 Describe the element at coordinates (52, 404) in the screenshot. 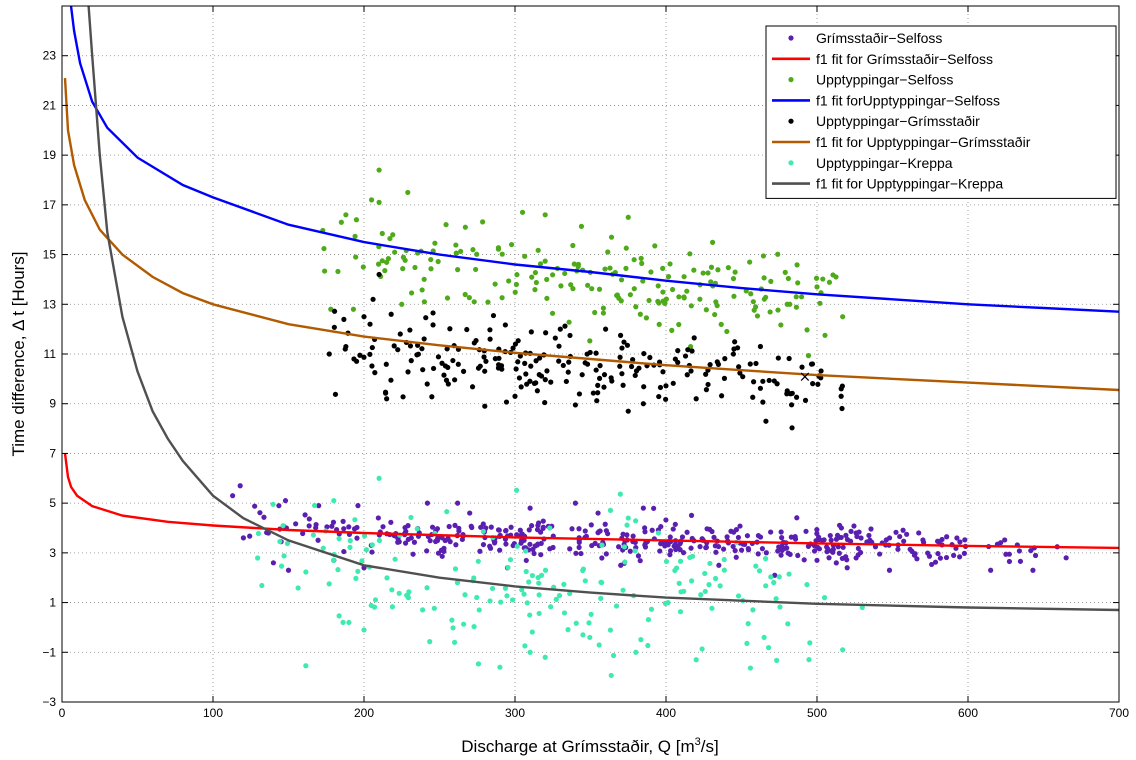

I see `y-tick-label: 9` at that location.